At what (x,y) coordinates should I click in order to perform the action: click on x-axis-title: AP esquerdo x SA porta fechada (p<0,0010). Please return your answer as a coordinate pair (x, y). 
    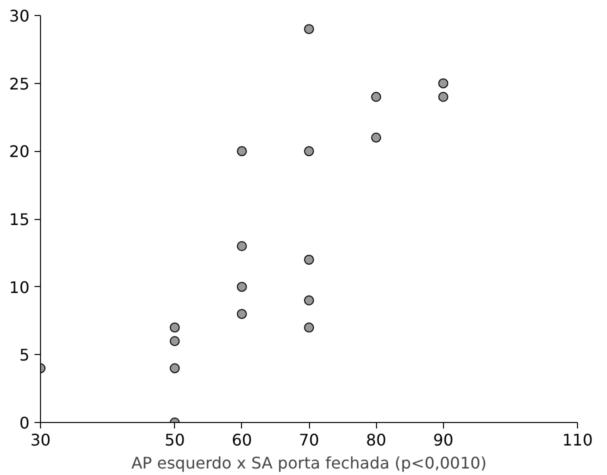
    Looking at the image, I should click on (309, 463).